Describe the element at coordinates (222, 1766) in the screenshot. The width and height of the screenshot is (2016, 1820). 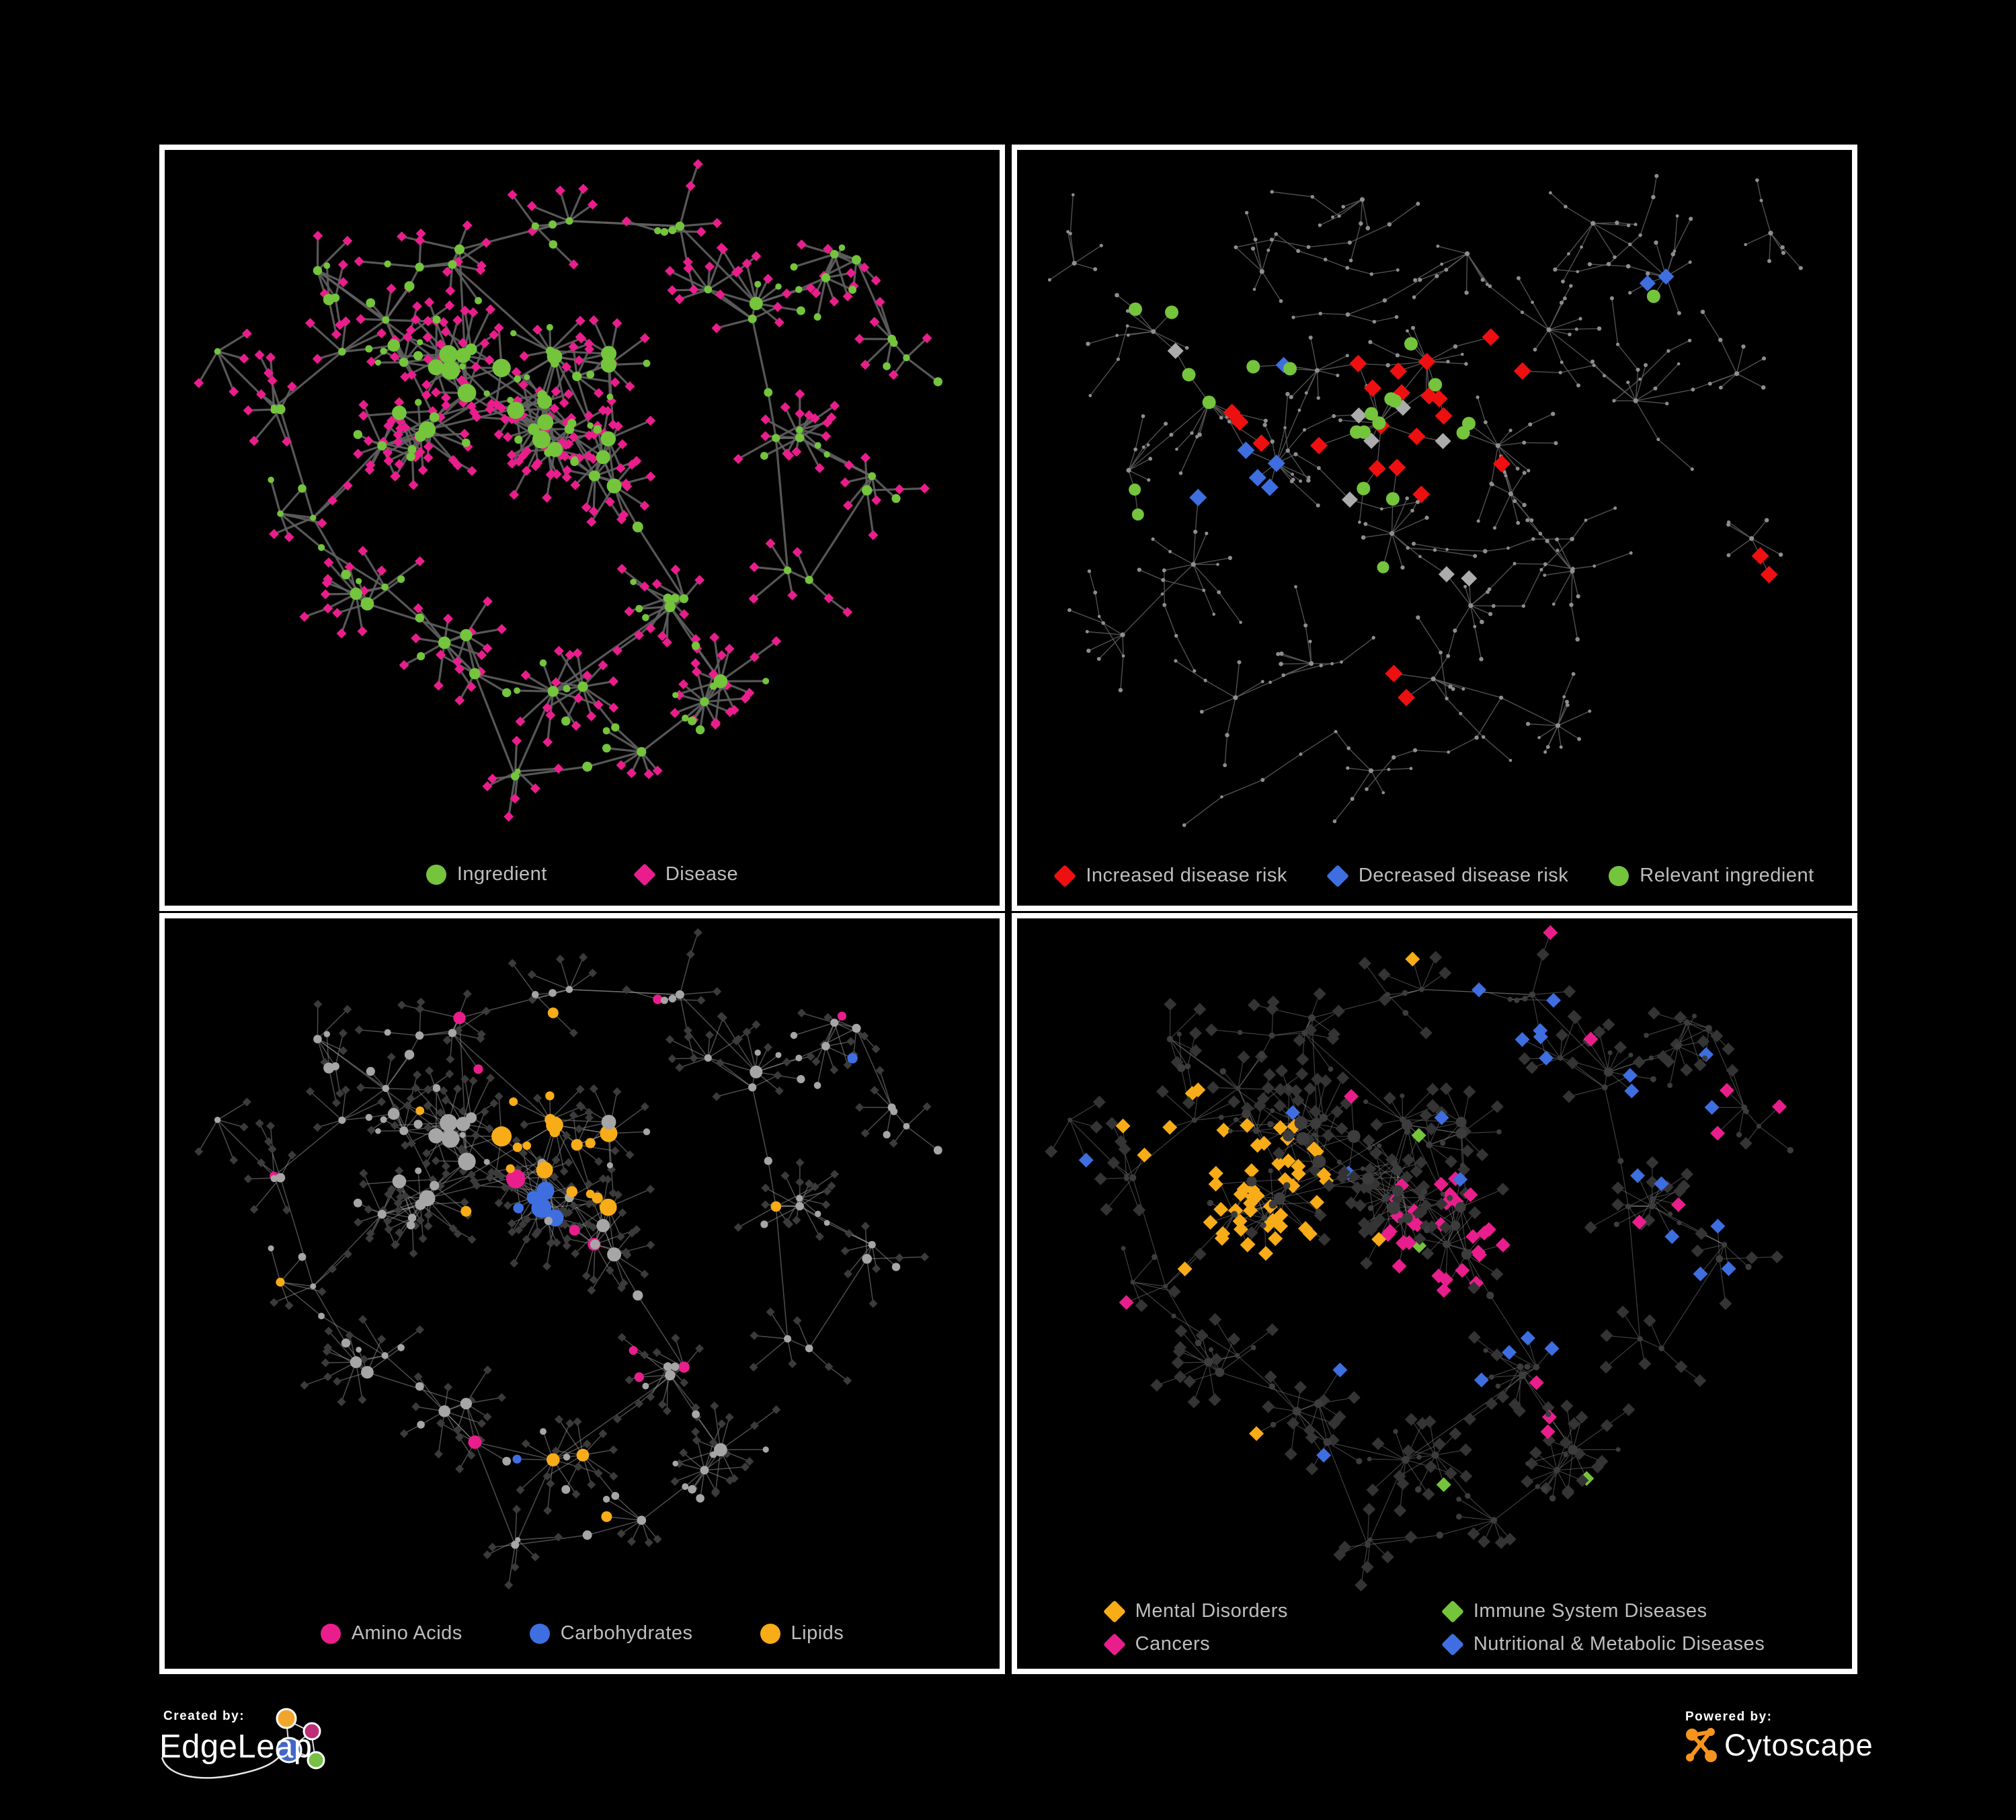
I see `edgeleap-swoosh` at that location.